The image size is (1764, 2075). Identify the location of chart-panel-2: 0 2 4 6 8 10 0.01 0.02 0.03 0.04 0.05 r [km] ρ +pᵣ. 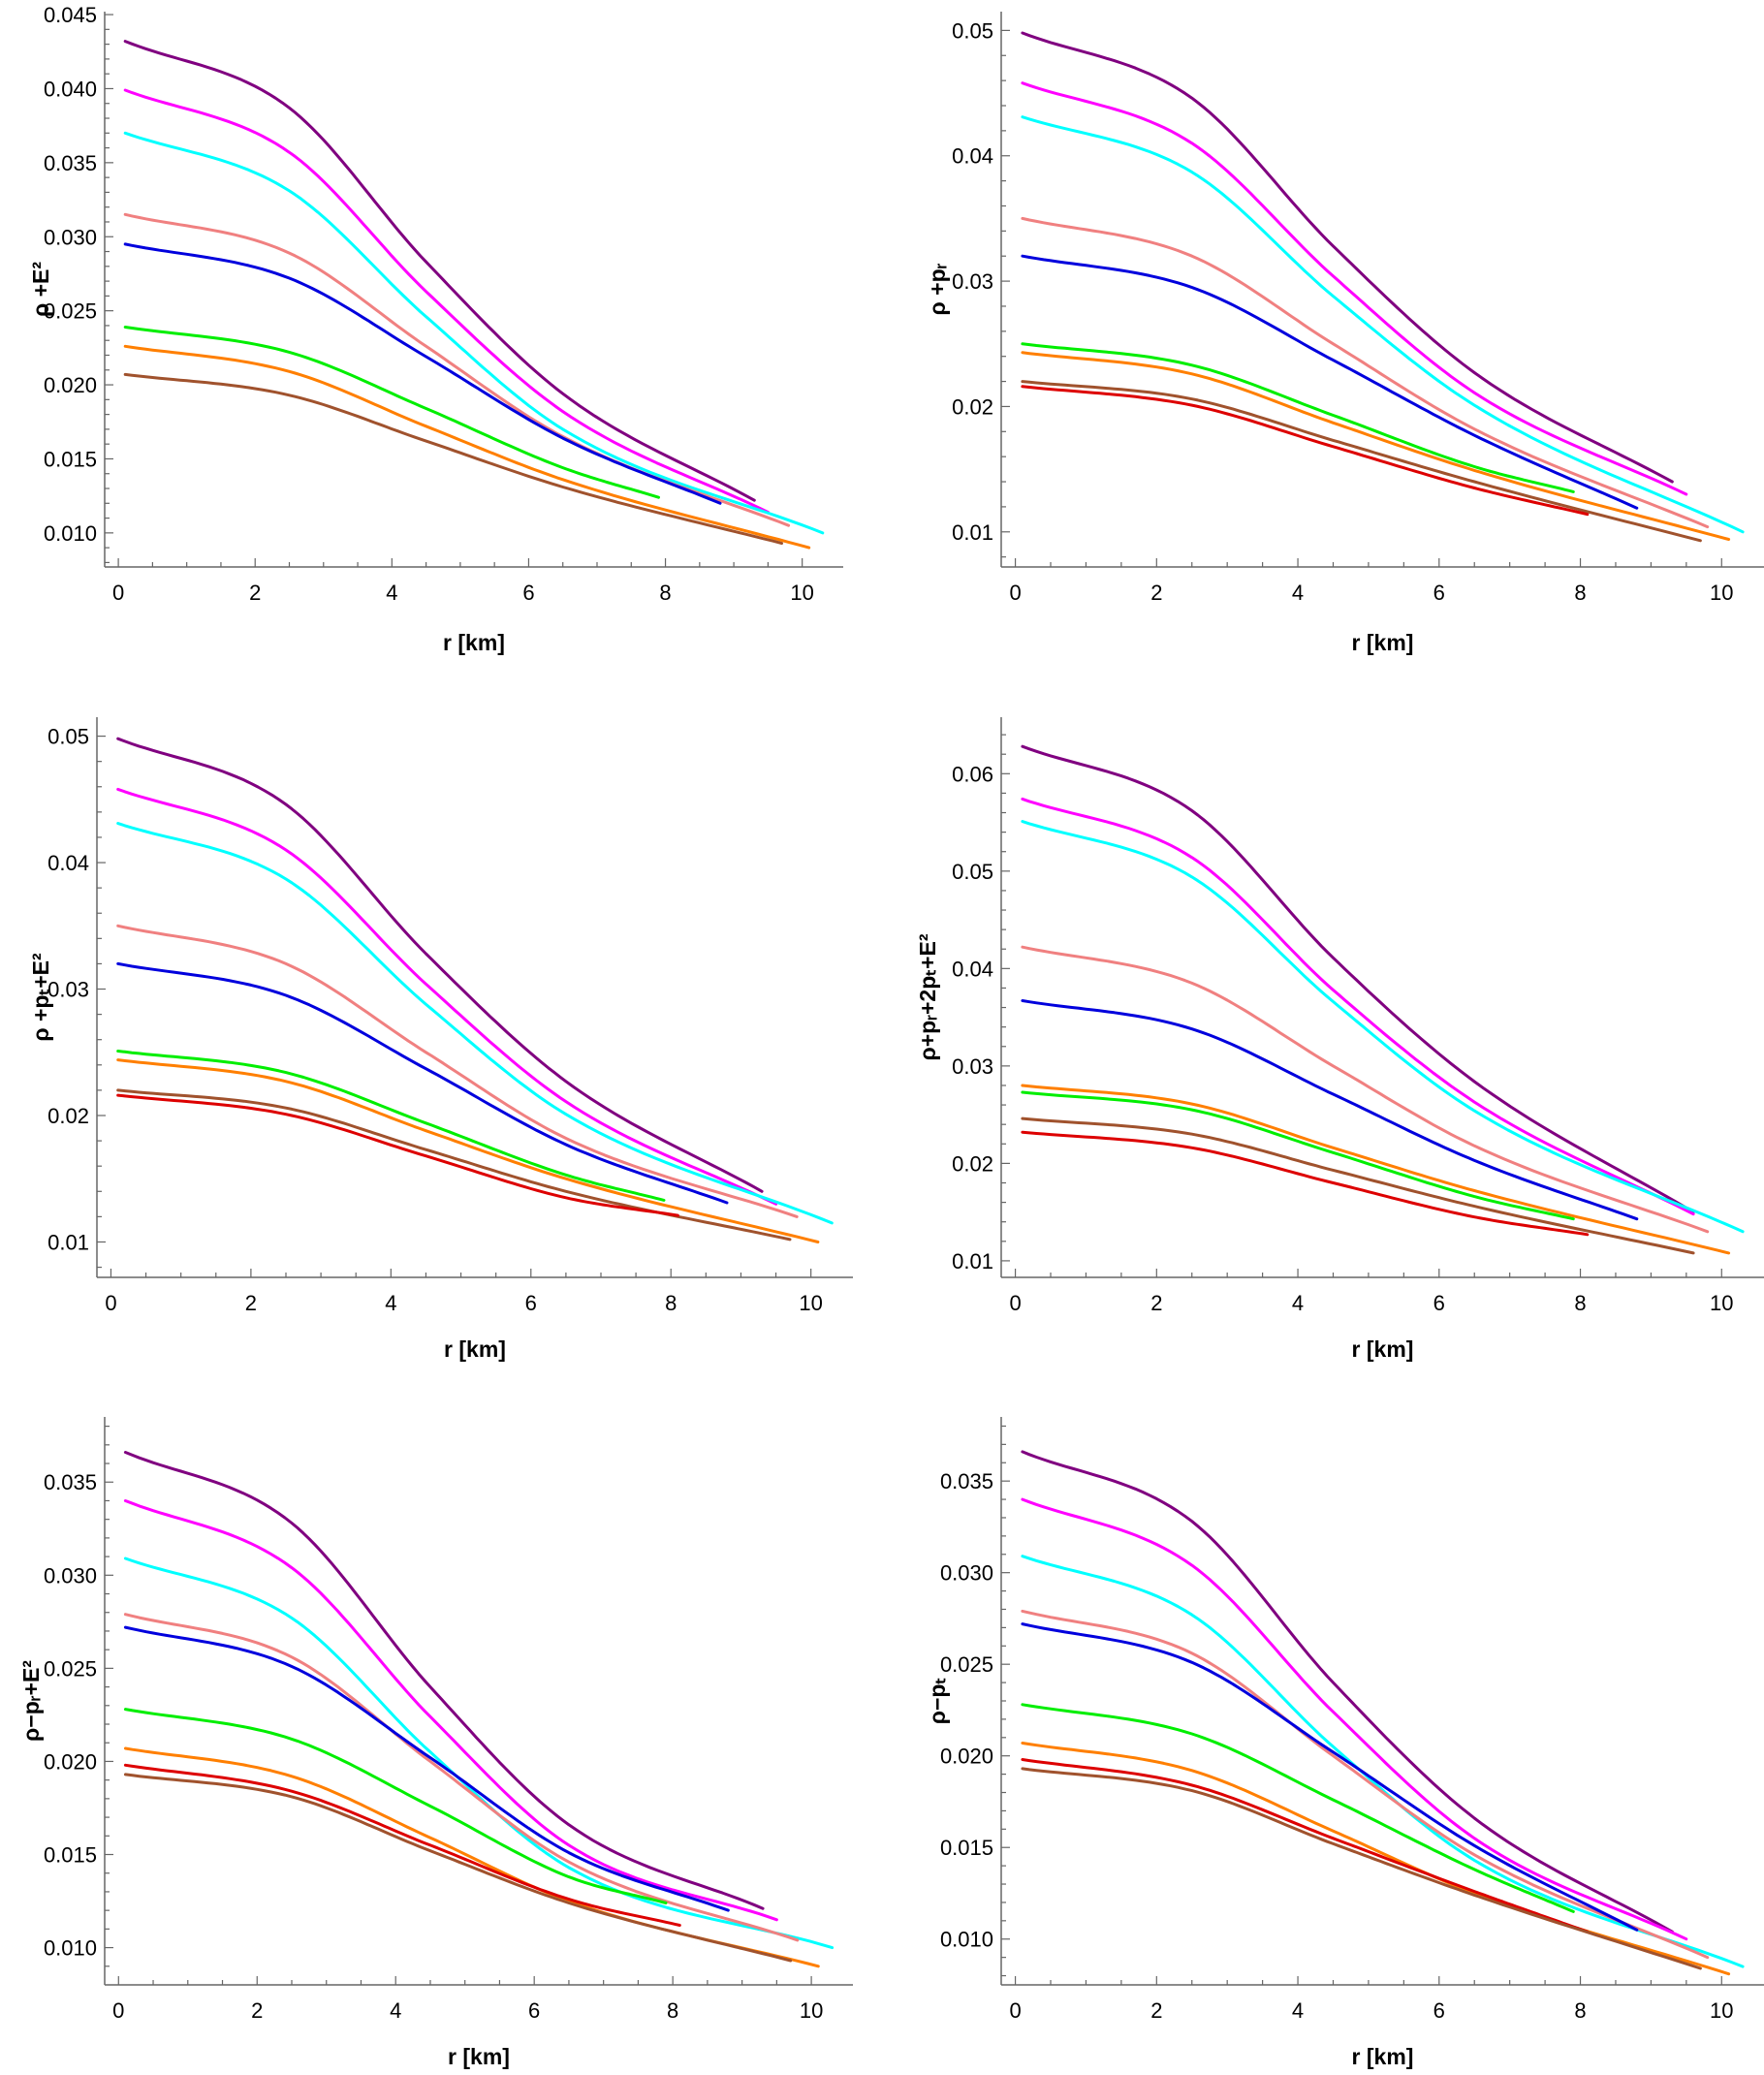
(1344, 333).